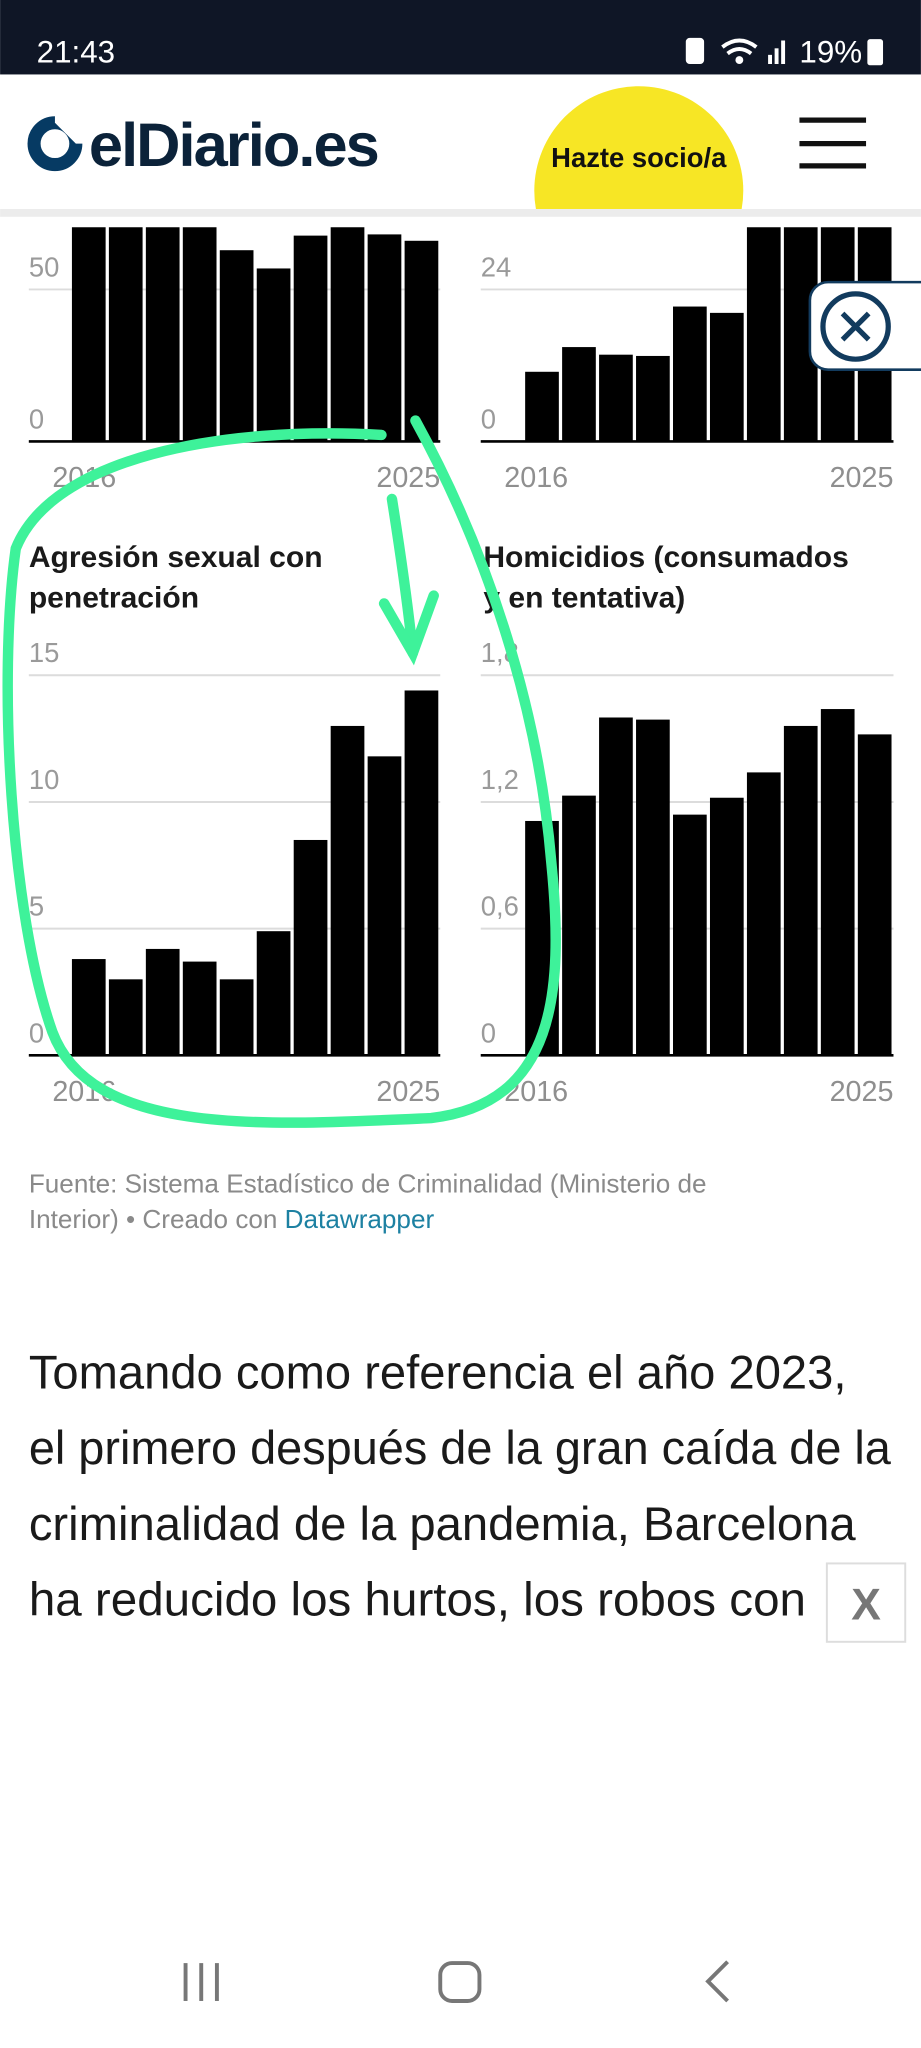 The image size is (921, 2048). What do you see at coordinates (201, 1982) in the screenshot?
I see `recent-apps` at bounding box center [201, 1982].